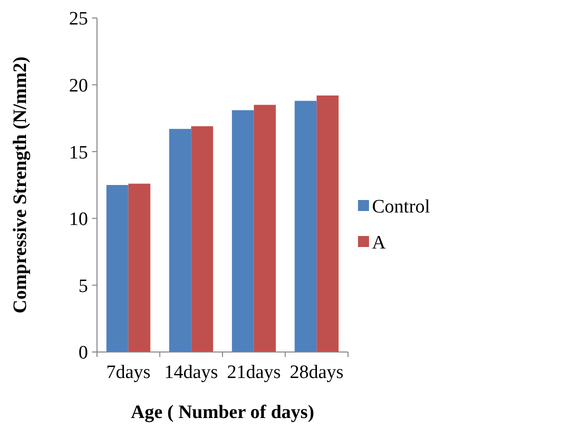 Image resolution: width=588 pixels, height=438 pixels. I want to click on legend-label: A, so click(379, 243).